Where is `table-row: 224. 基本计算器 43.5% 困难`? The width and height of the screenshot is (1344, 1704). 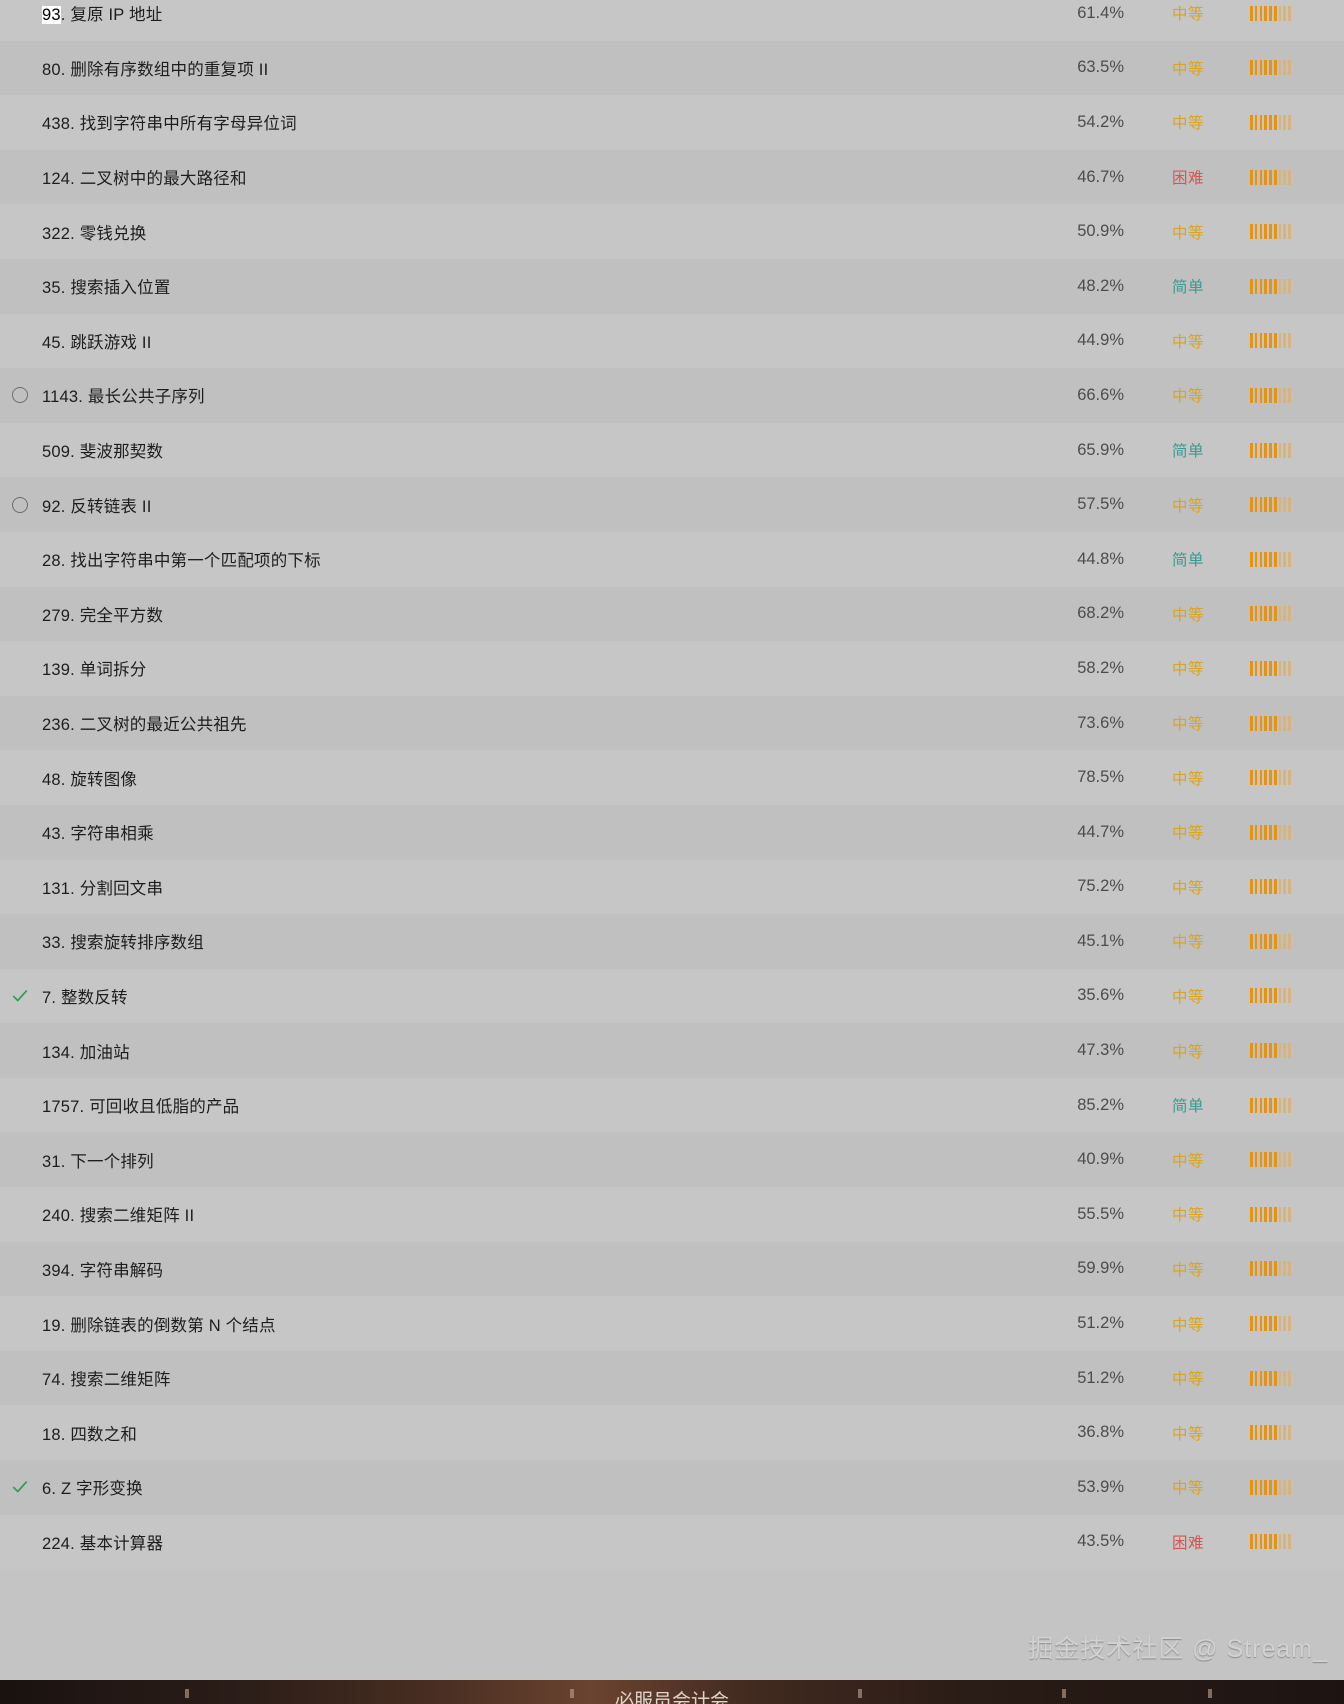 table-row: 224. 基本计算器 43.5% 困难 is located at coordinates (672, 1542).